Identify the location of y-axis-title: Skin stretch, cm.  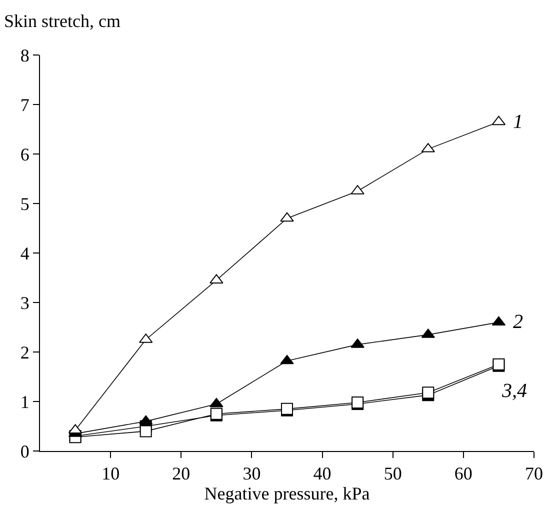
(62, 21).